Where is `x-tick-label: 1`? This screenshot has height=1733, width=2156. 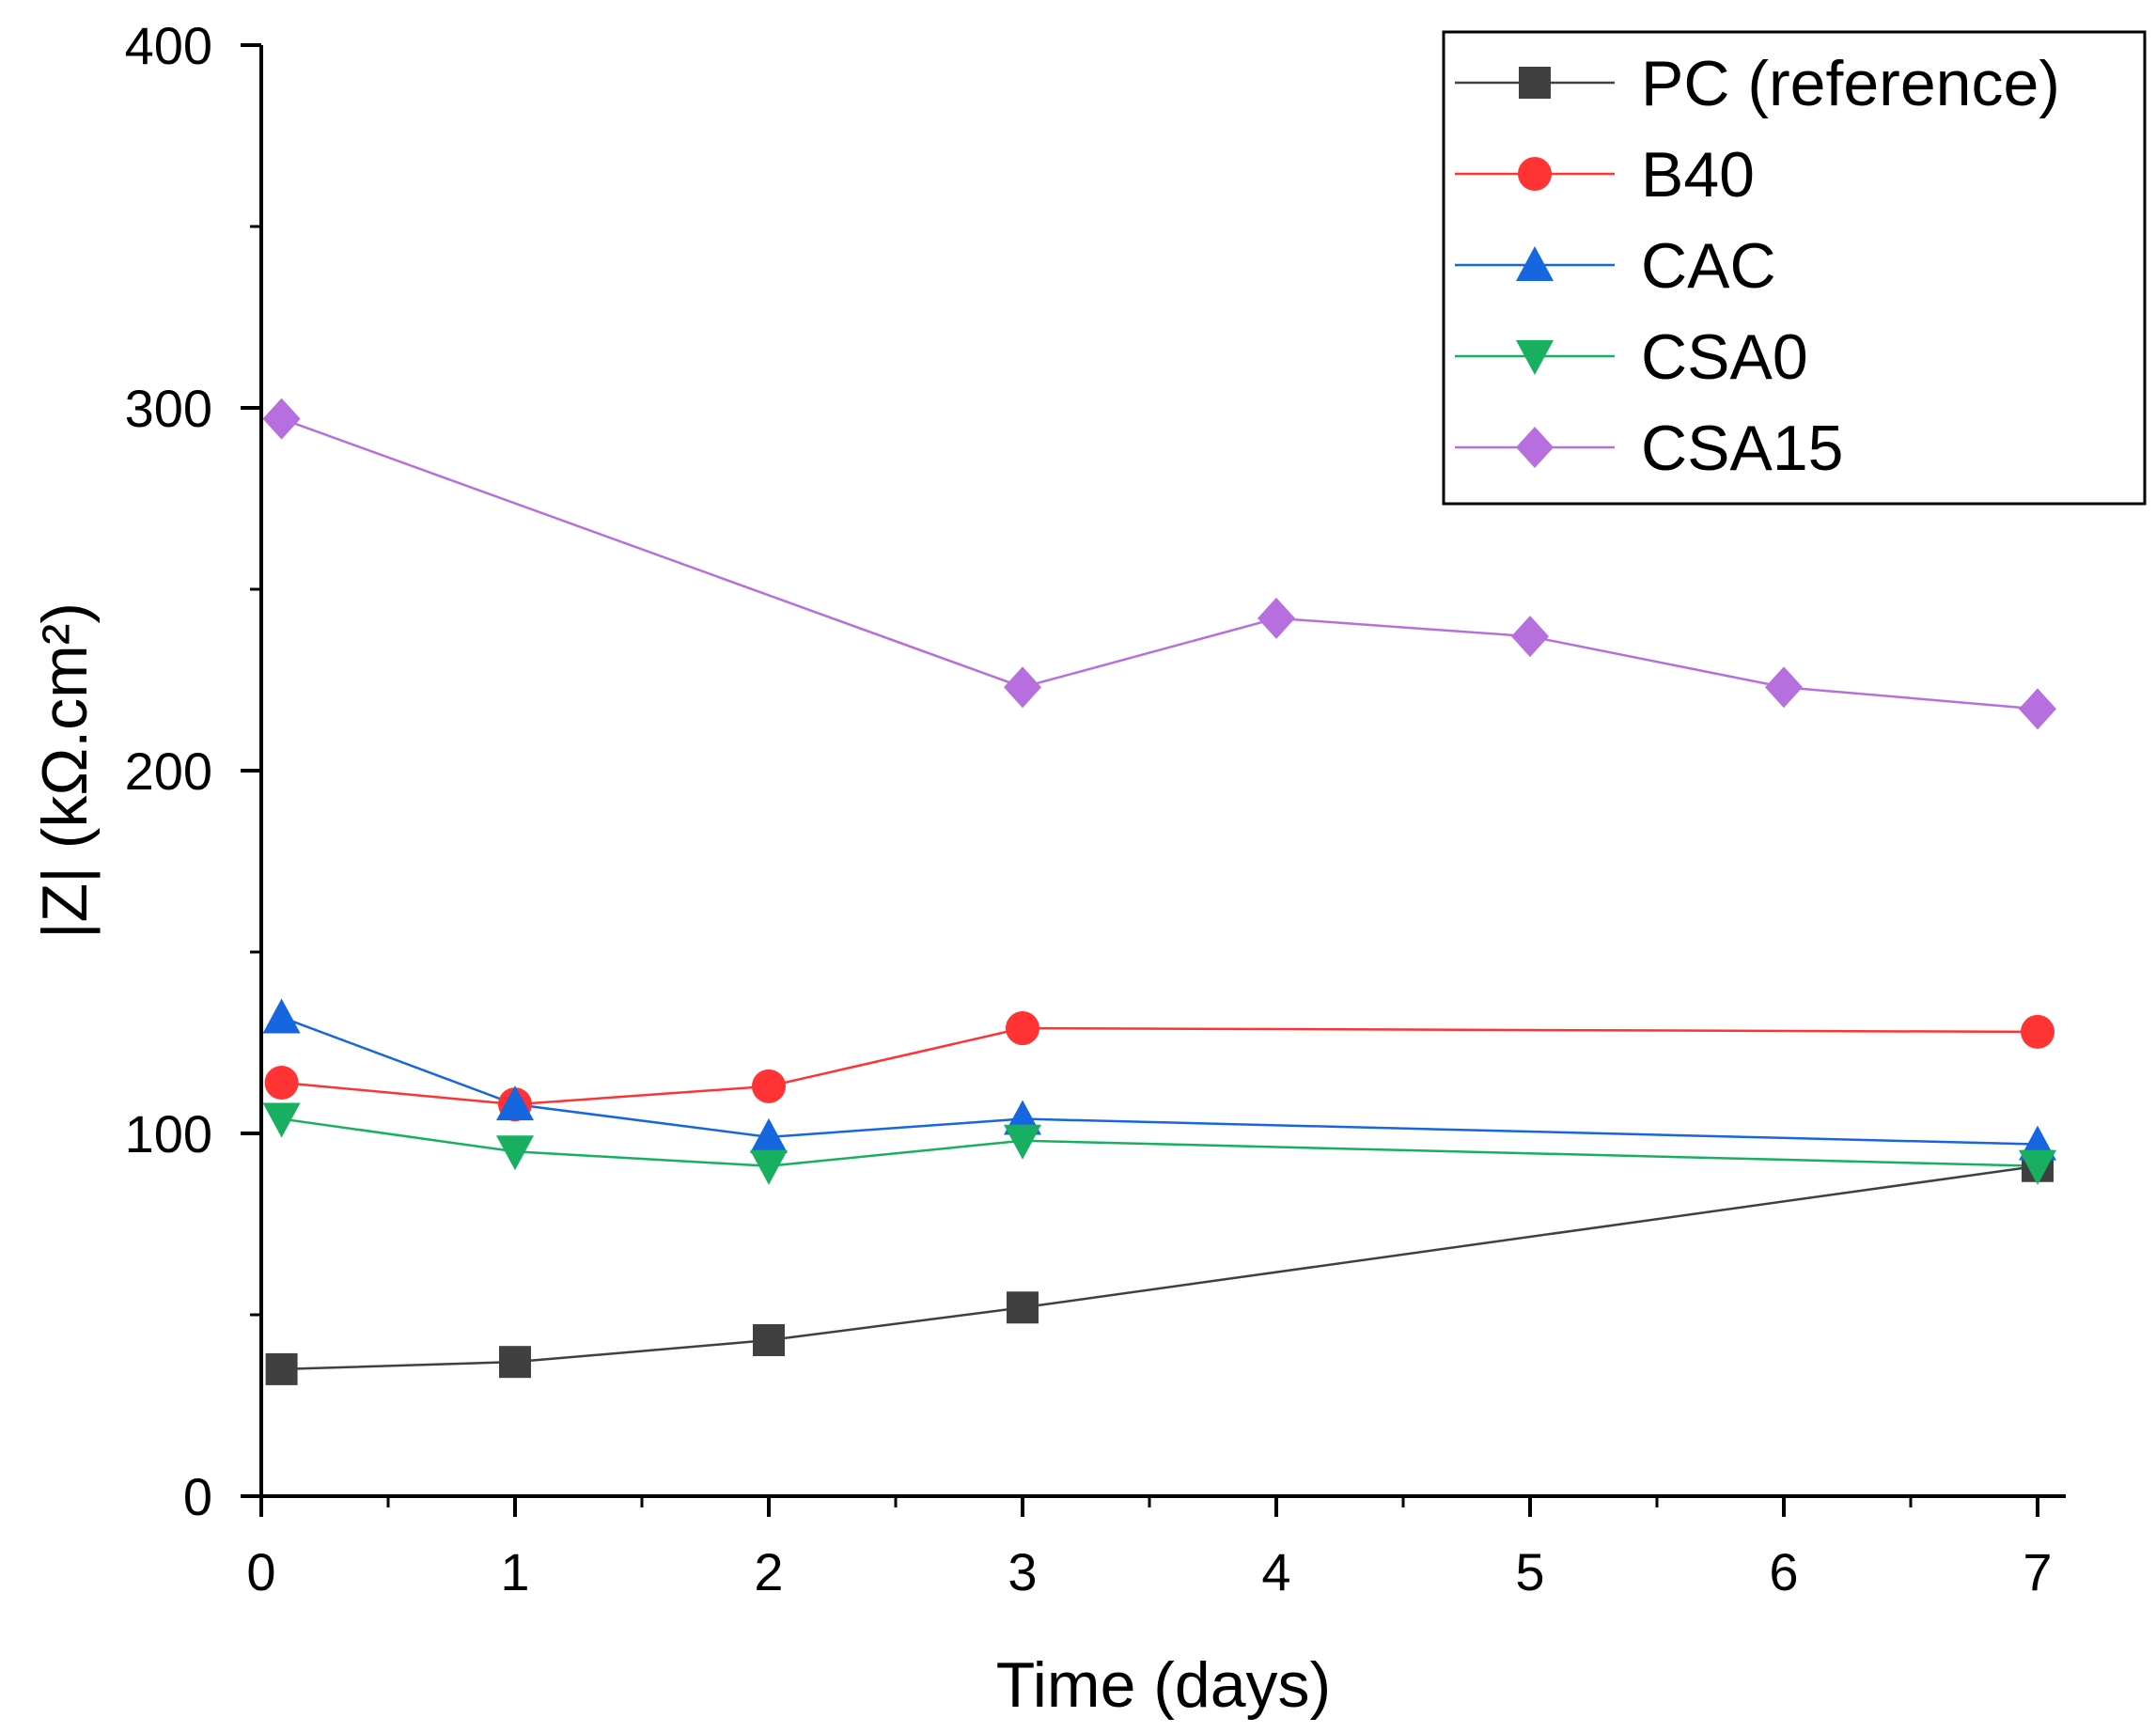
x-tick-label: 1 is located at coordinates (515, 1571).